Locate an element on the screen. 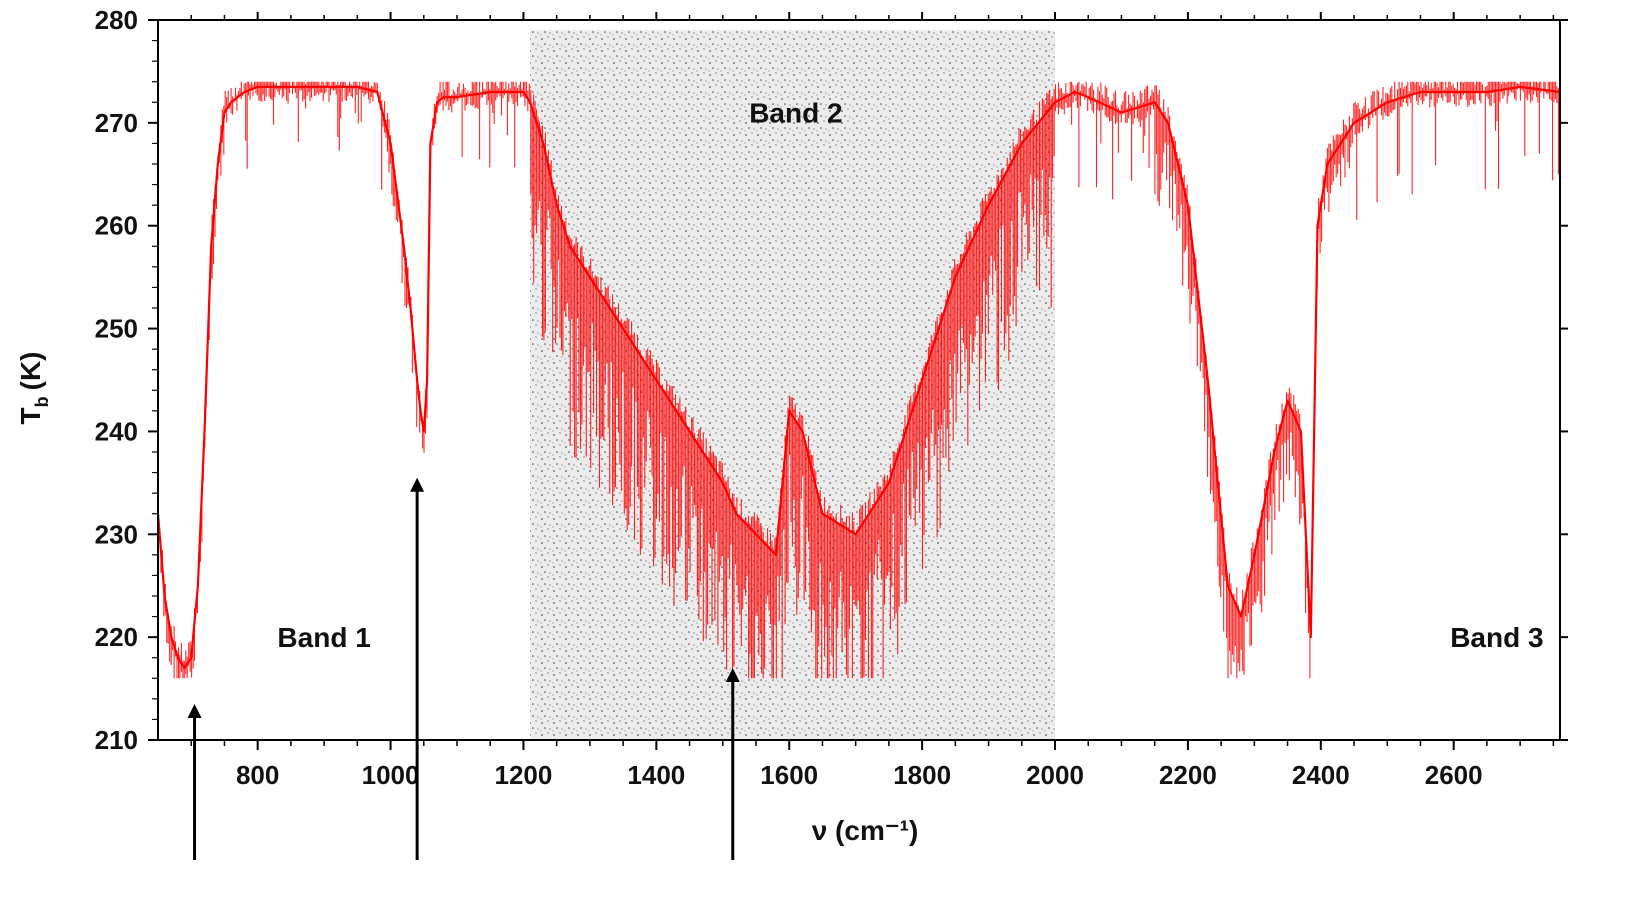 The width and height of the screenshot is (1647, 907). x-tick-label: 2000 is located at coordinates (1055, 775).